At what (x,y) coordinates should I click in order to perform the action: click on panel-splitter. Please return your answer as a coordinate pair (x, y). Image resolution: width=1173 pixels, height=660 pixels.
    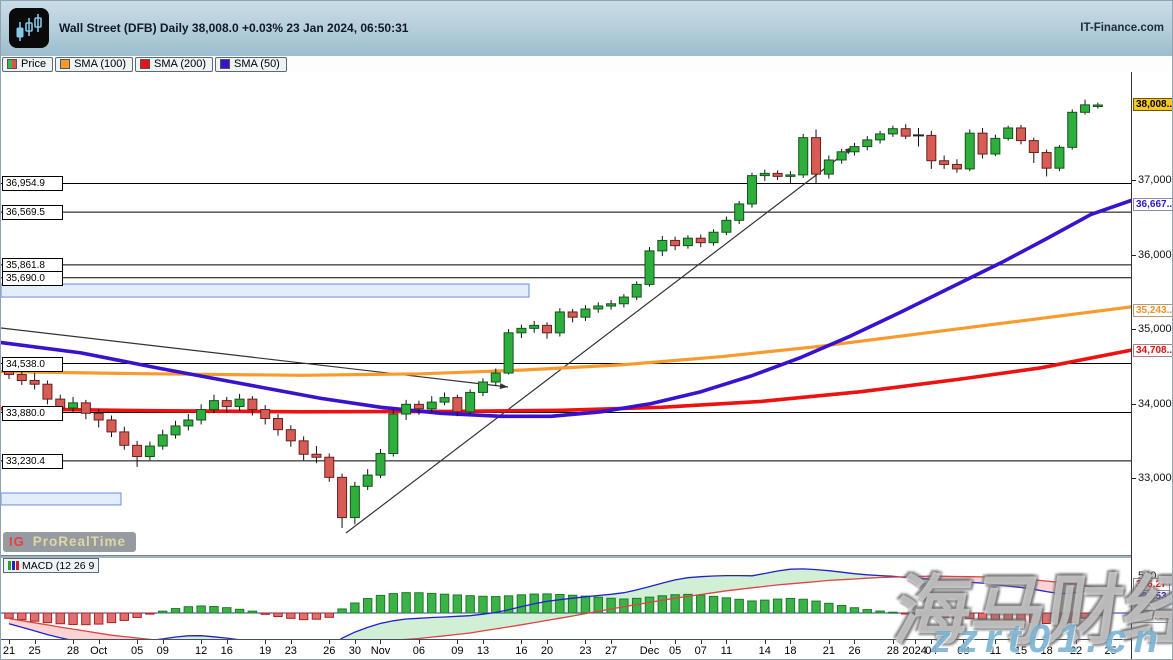
    Looking at the image, I should click on (586, 556).